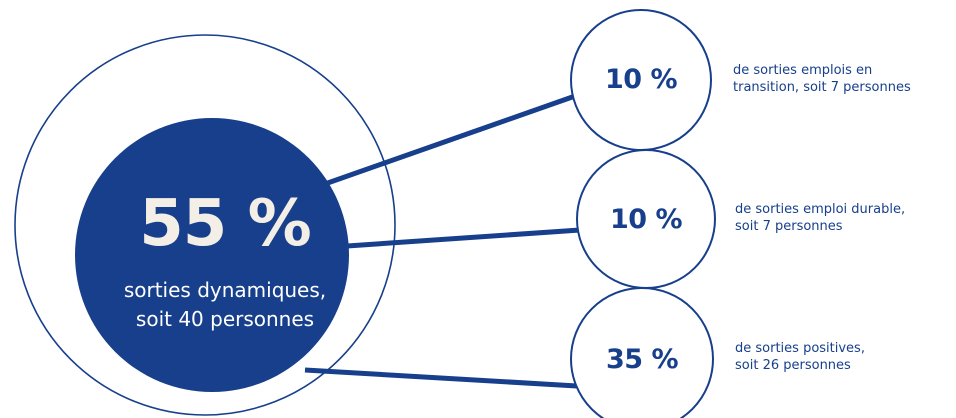 The width and height of the screenshot is (956, 418). What do you see at coordinates (803, 70) in the screenshot?
I see `item-description-1-line-1: de sorties emplois en` at bounding box center [803, 70].